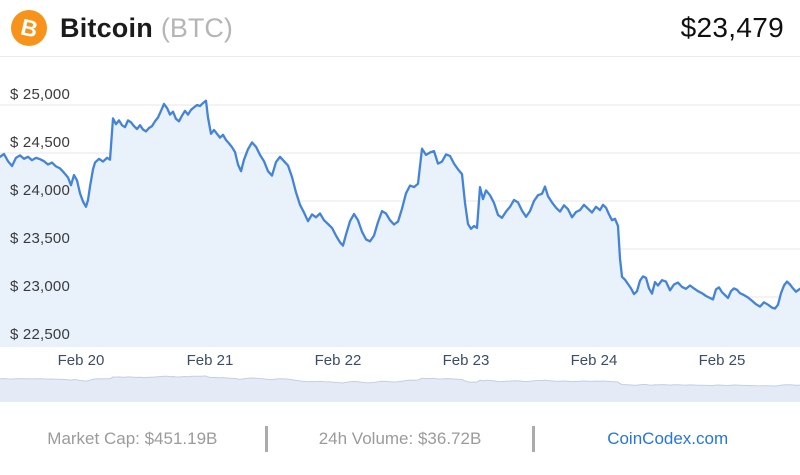 The image size is (800, 475). I want to click on x-axis-label: Feb 21, so click(210, 360).